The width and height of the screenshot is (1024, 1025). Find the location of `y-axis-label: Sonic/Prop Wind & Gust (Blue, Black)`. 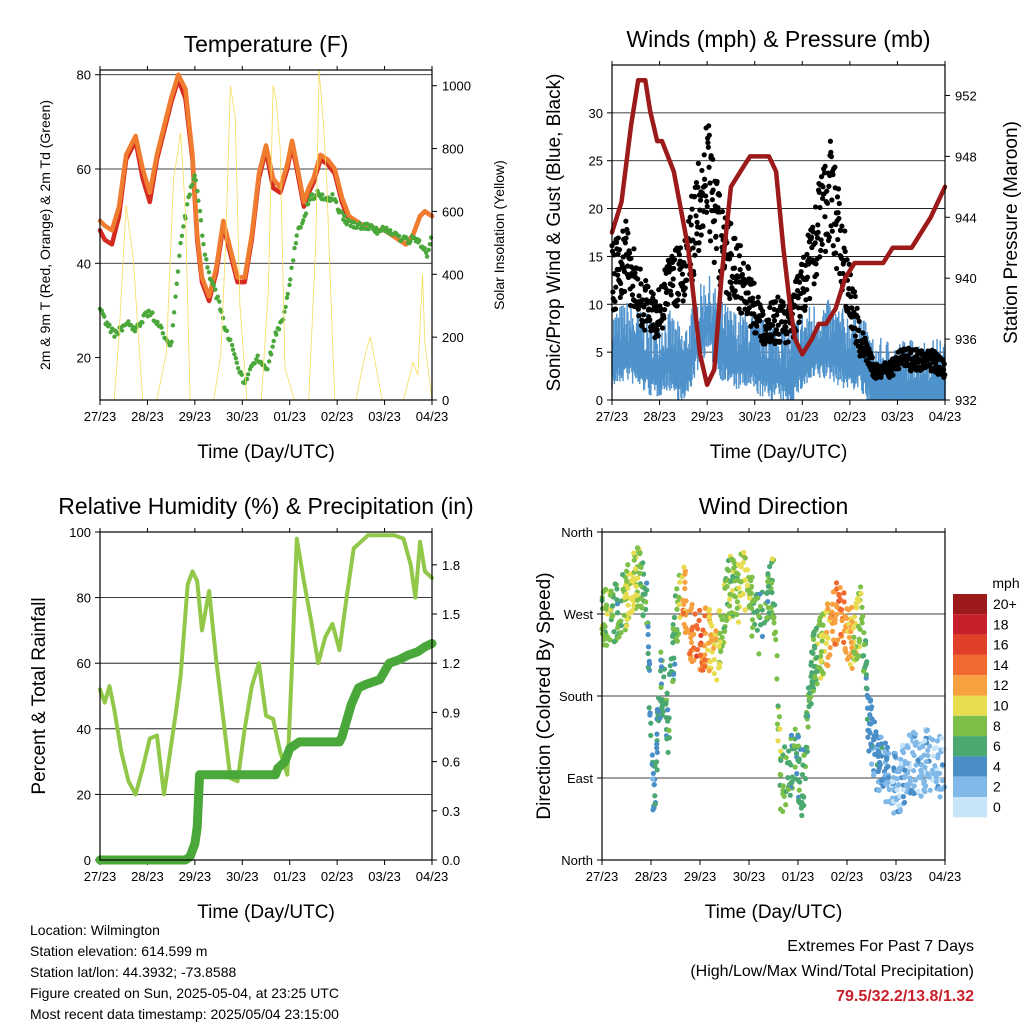

y-axis-label: Sonic/Prop Wind & Gust (Blue, Black) is located at coordinates (554, 233).